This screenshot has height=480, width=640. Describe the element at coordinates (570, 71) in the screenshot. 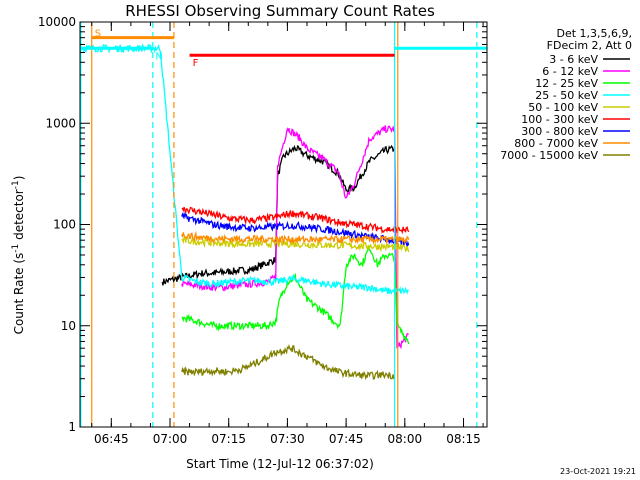

I see `legend-entry-label: 6 - 12 keV` at that location.